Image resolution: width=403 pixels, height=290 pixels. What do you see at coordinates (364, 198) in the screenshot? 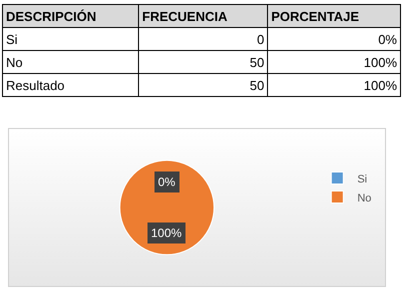
I see `legend-label: No` at bounding box center [364, 198].